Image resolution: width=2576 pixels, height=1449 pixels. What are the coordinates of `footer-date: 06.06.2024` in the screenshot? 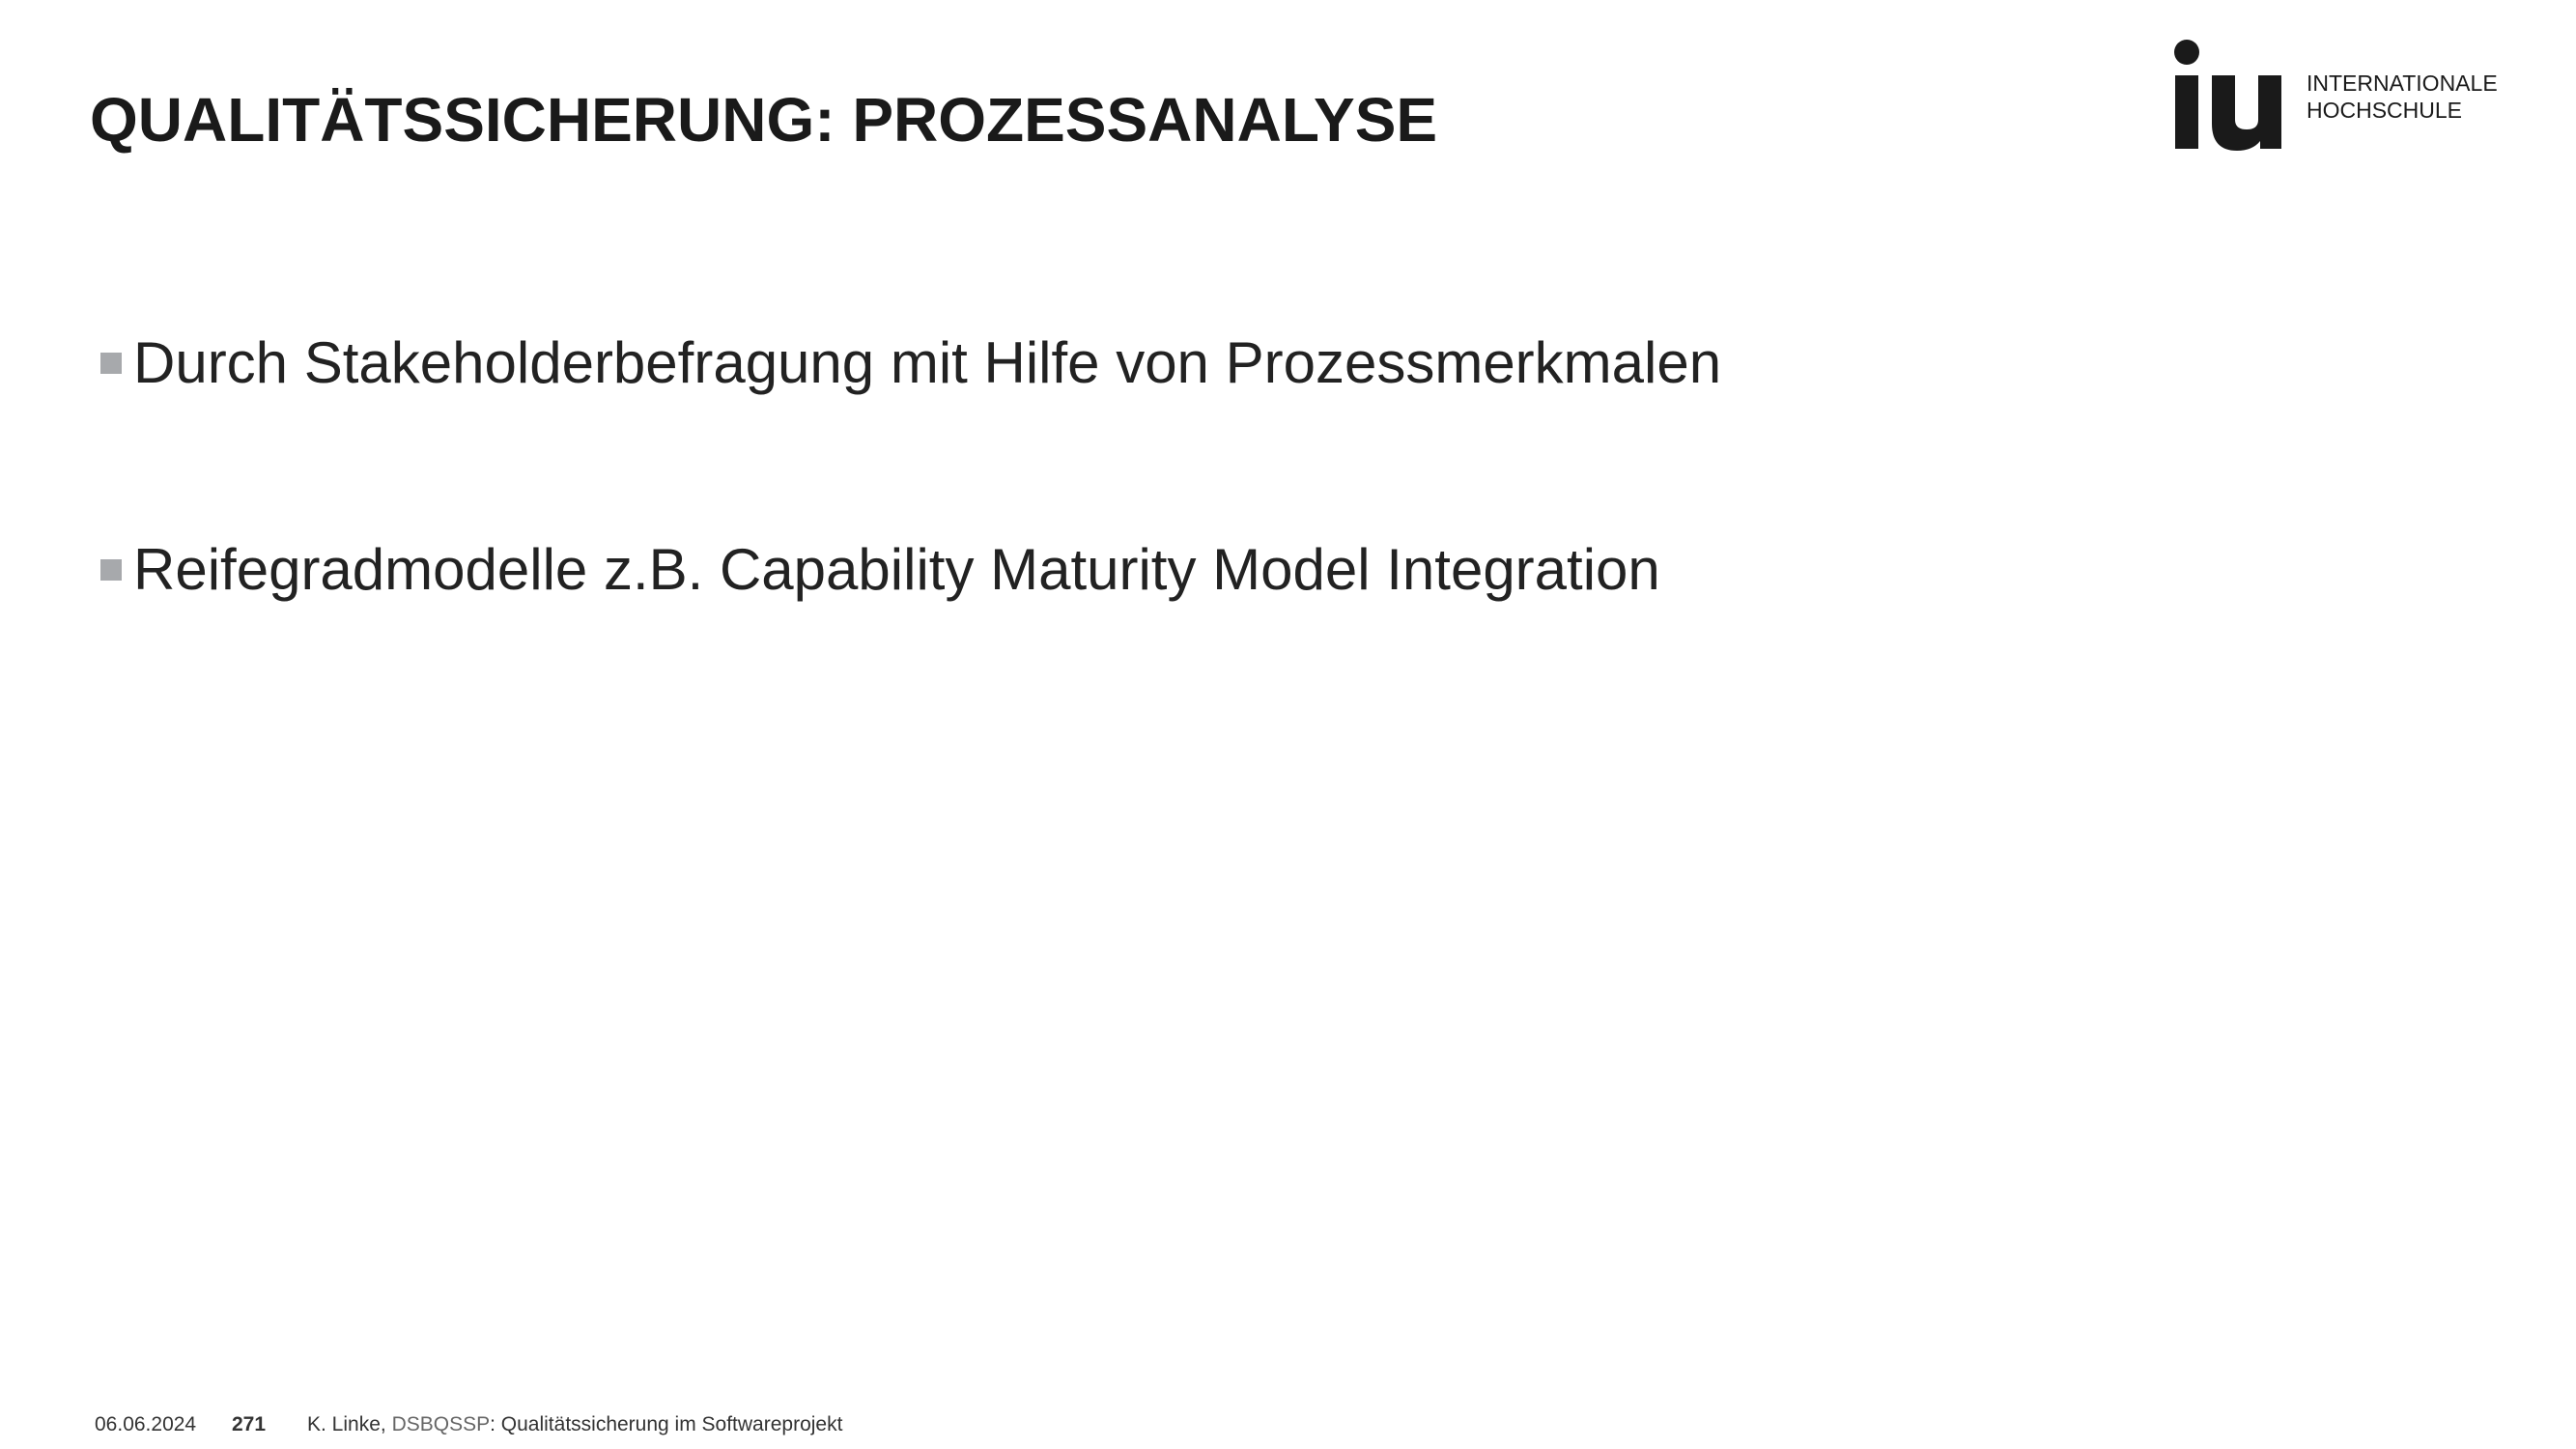 It's located at (146, 1424).